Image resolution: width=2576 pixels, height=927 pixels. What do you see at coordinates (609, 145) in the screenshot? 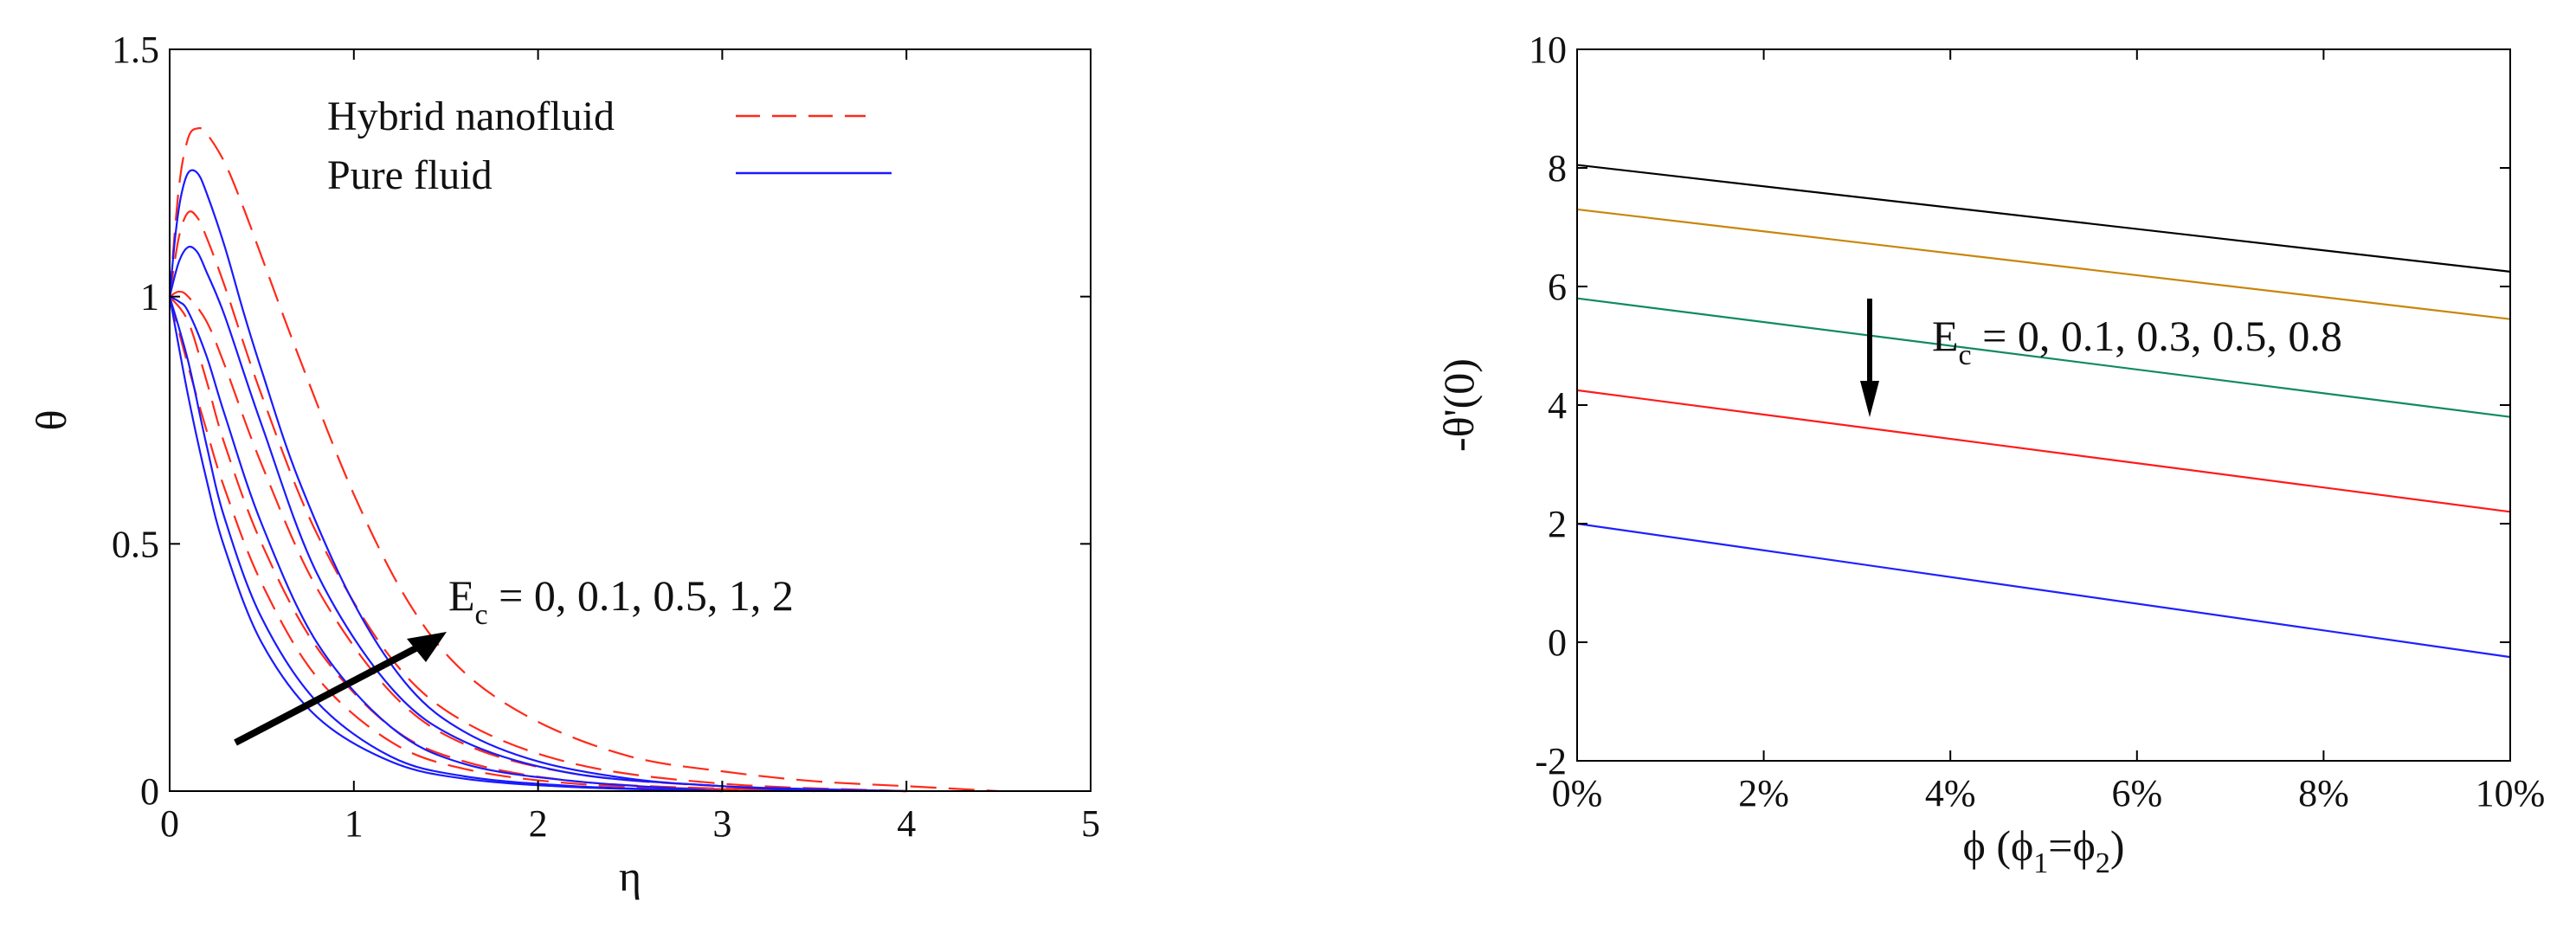
I see `chart1-legend: Hybrid nanofluid Pure fluid` at bounding box center [609, 145].